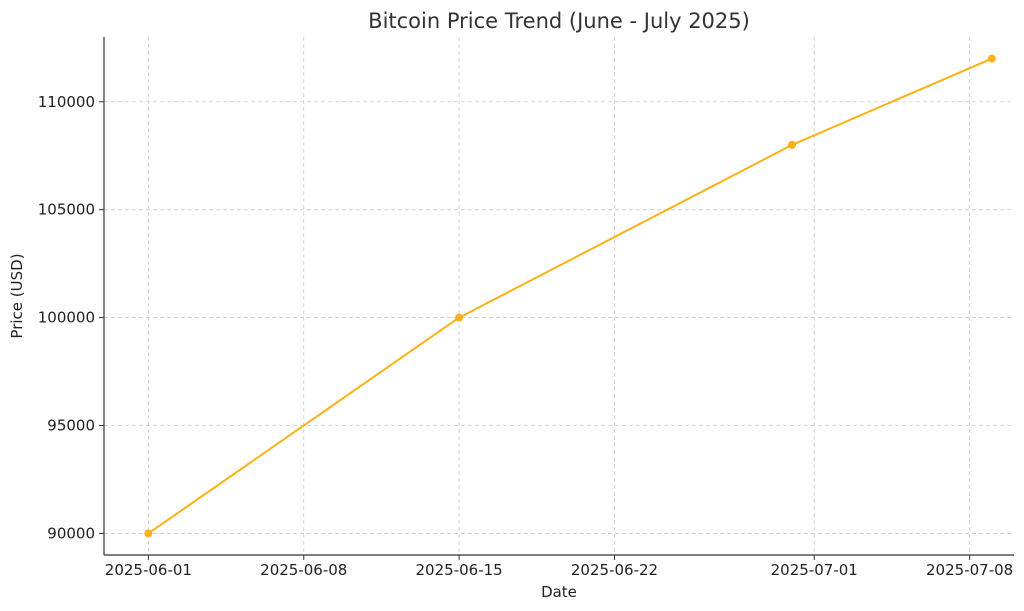 This screenshot has width=1024, height=611. What do you see at coordinates (148, 570) in the screenshot?
I see `x-tick-label: 2025-06-01` at bounding box center [148, 570].